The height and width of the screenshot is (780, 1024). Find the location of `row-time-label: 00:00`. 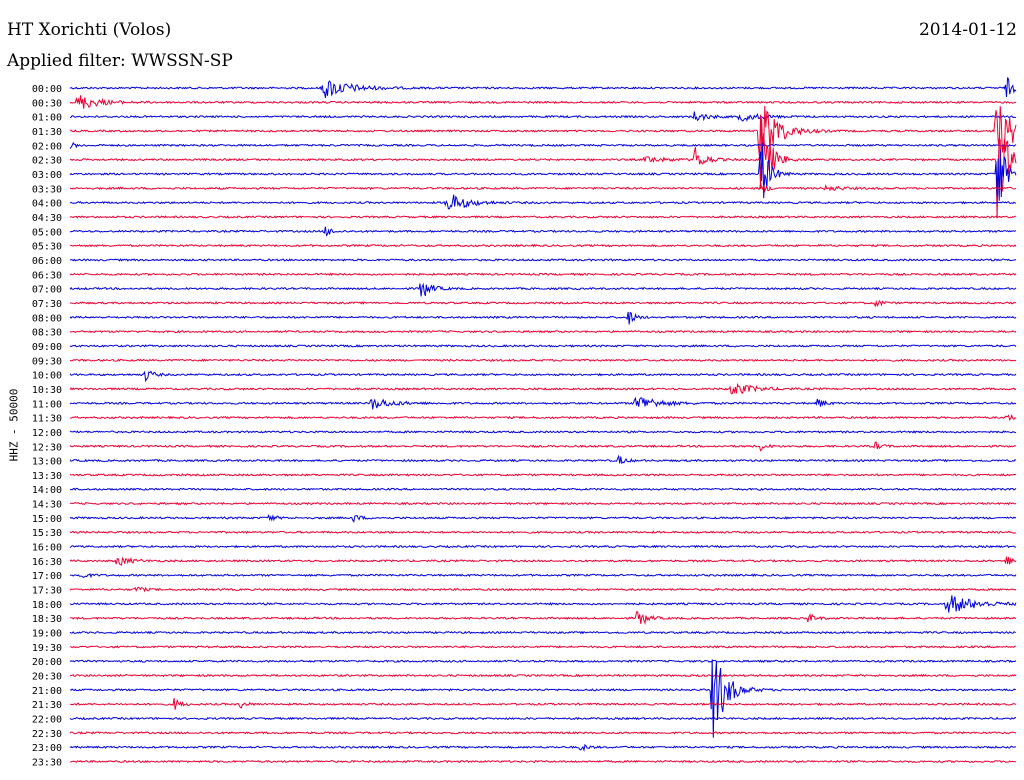

row-time-label: 00:00 is located at coordinates (47, 89).